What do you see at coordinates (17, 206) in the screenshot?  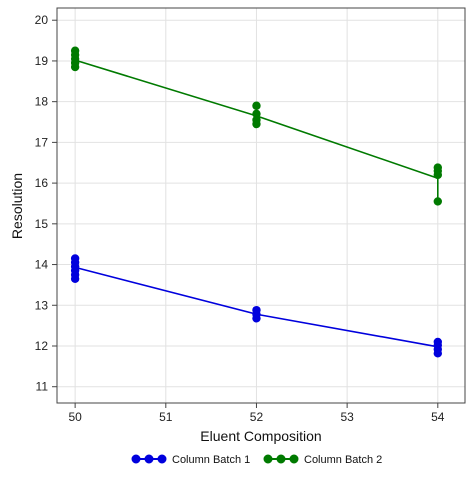 I see `y-axis-title: Resolution` at bounding box center [17, 206].